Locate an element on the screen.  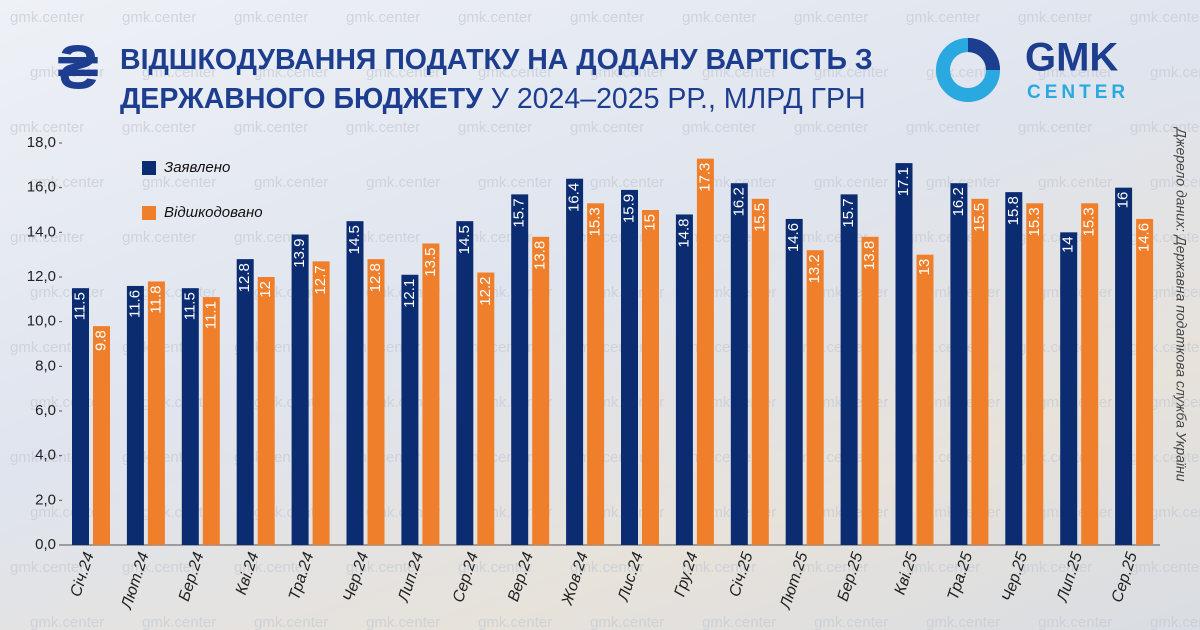
x-tick-label: Чер.25 is located at coordinates (1015, 577).